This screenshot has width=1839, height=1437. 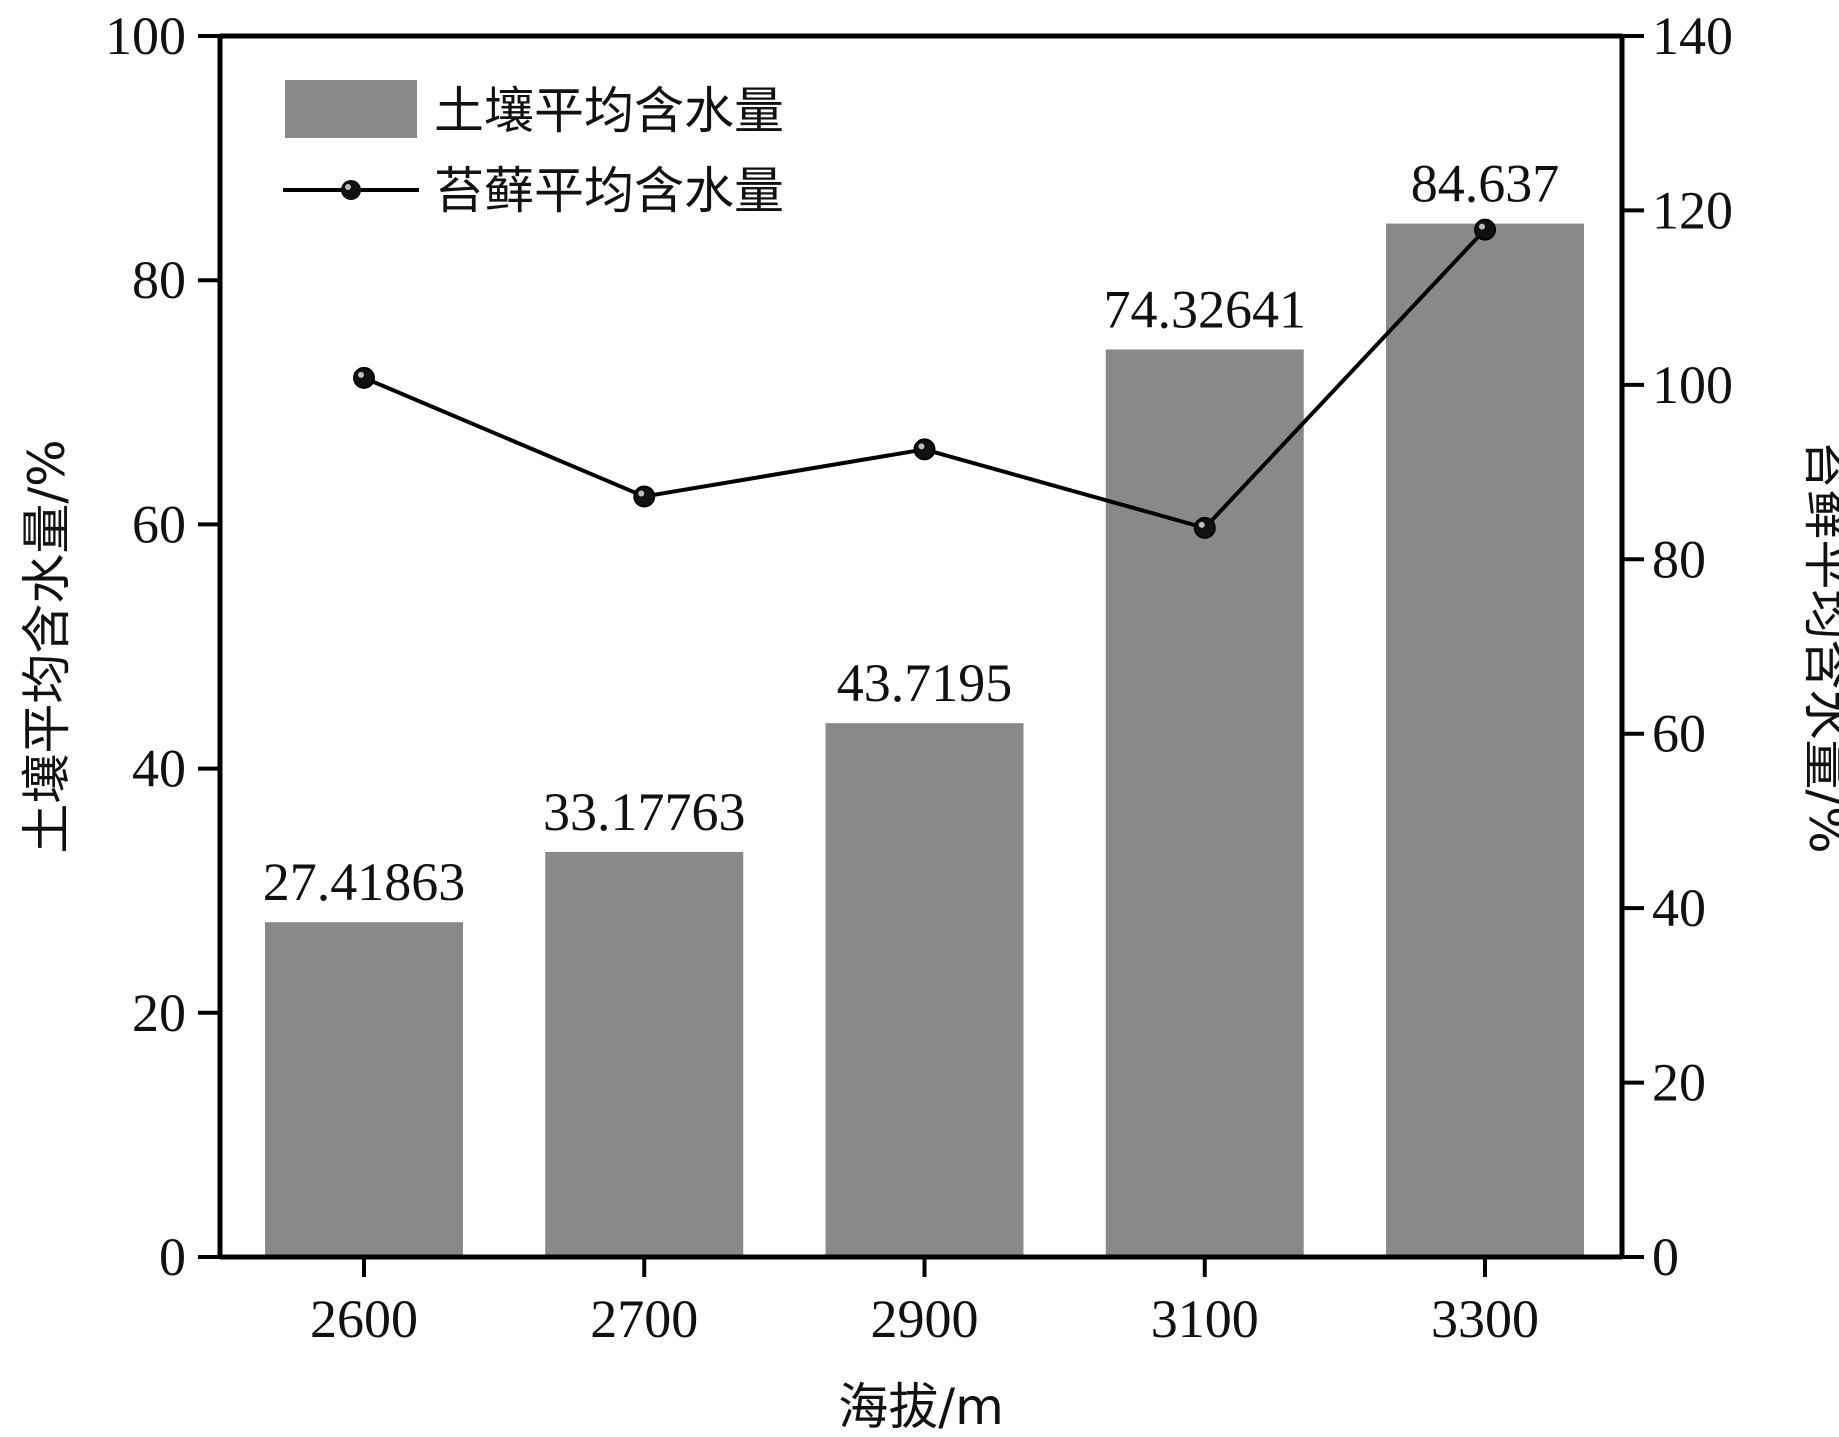 I want to click on right-tick-label-20: 20, so click(x=1679, y=1083).